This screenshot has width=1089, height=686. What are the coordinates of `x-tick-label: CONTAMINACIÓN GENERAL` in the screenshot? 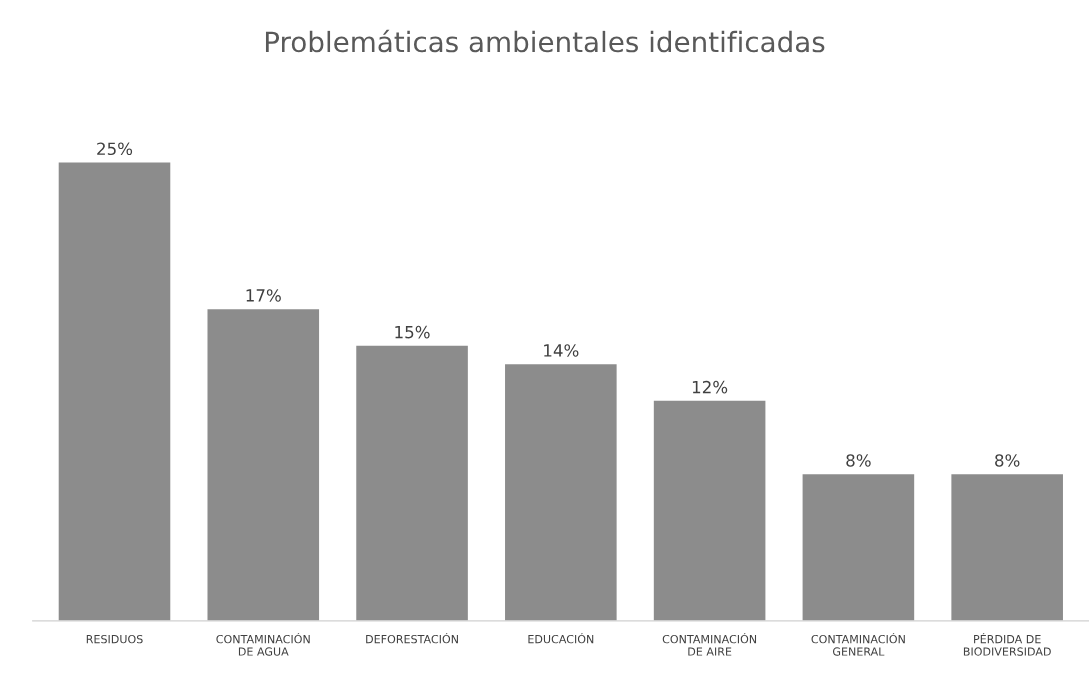 It's located at (858, 644).